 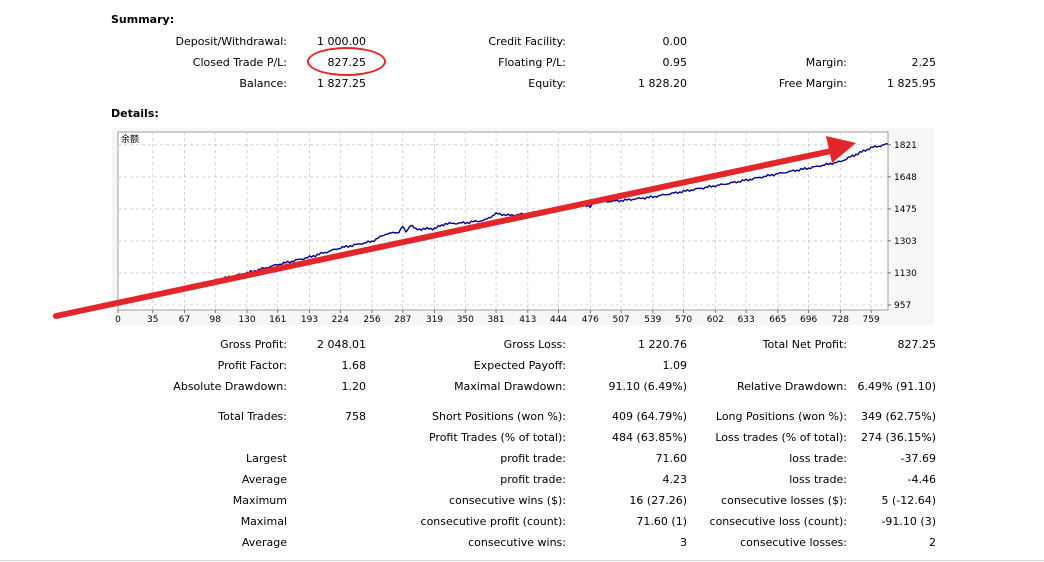 What do you see at coordinates (341, 83) in the screenshot?
I see `balance-value: 1 827.25` at bounding box center [341, 83].